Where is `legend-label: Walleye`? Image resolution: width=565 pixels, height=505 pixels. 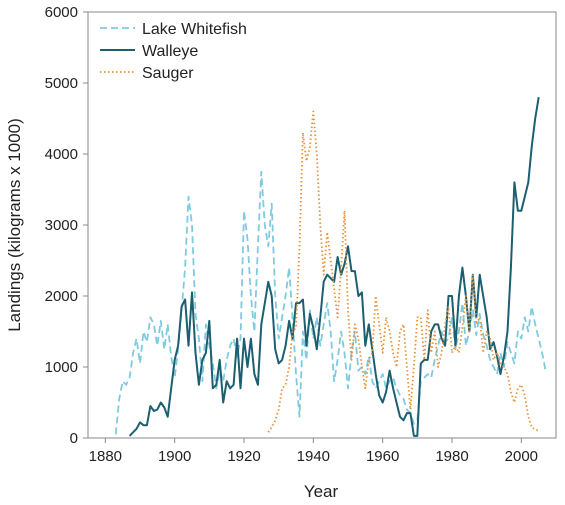 legend-label: Walleye is located at coordinates (170, 51).